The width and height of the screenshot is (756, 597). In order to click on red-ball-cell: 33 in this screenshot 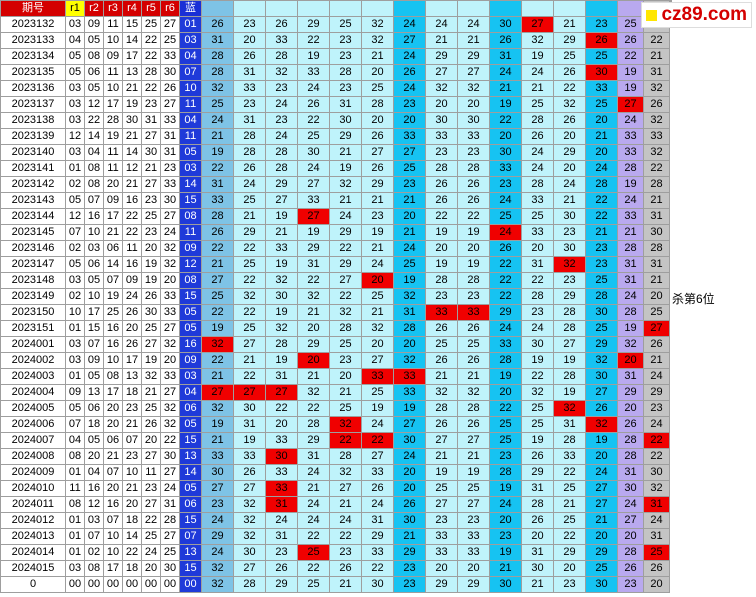, I will do `click(170, 376)`.